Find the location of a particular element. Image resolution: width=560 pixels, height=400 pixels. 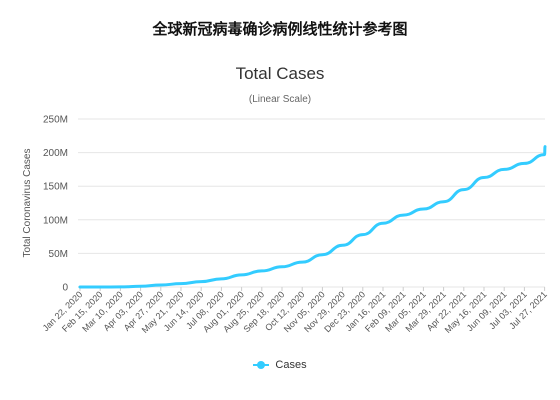

chart-title: Total Cases is located at coordinates (280, 73).